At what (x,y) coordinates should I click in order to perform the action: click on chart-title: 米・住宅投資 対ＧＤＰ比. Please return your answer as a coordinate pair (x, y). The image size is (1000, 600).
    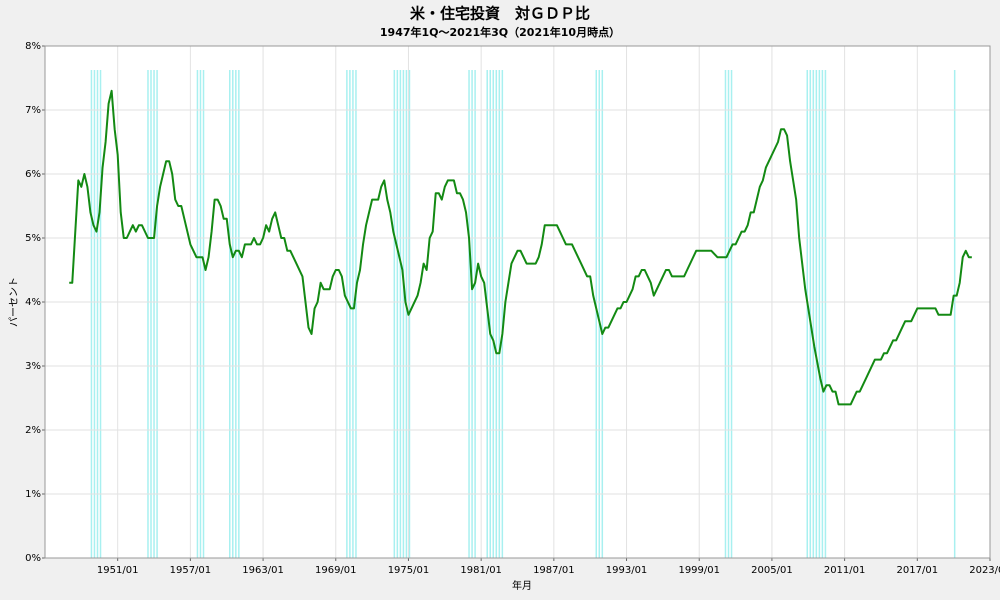
    Looking at the image, I should click on (500, 14).